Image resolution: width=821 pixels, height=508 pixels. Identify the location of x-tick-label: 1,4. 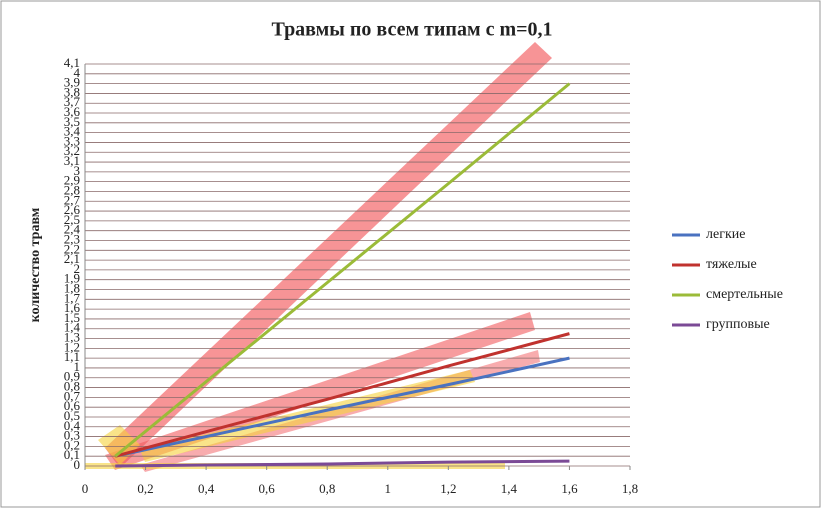
(509, 488).